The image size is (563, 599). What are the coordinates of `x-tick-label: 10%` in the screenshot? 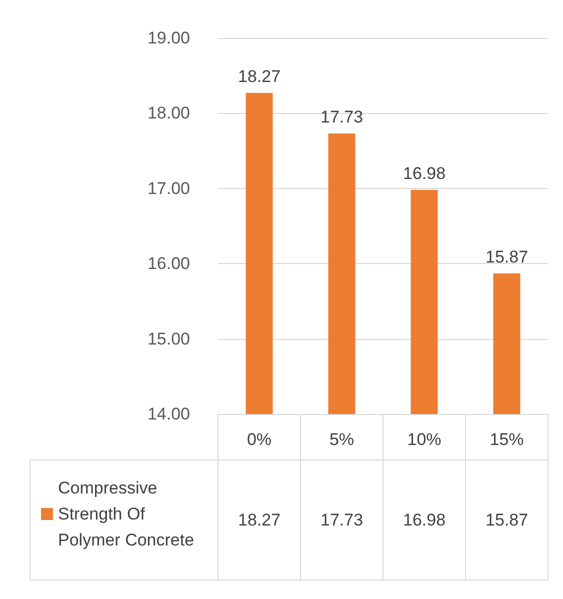 It's located at (424, 439).